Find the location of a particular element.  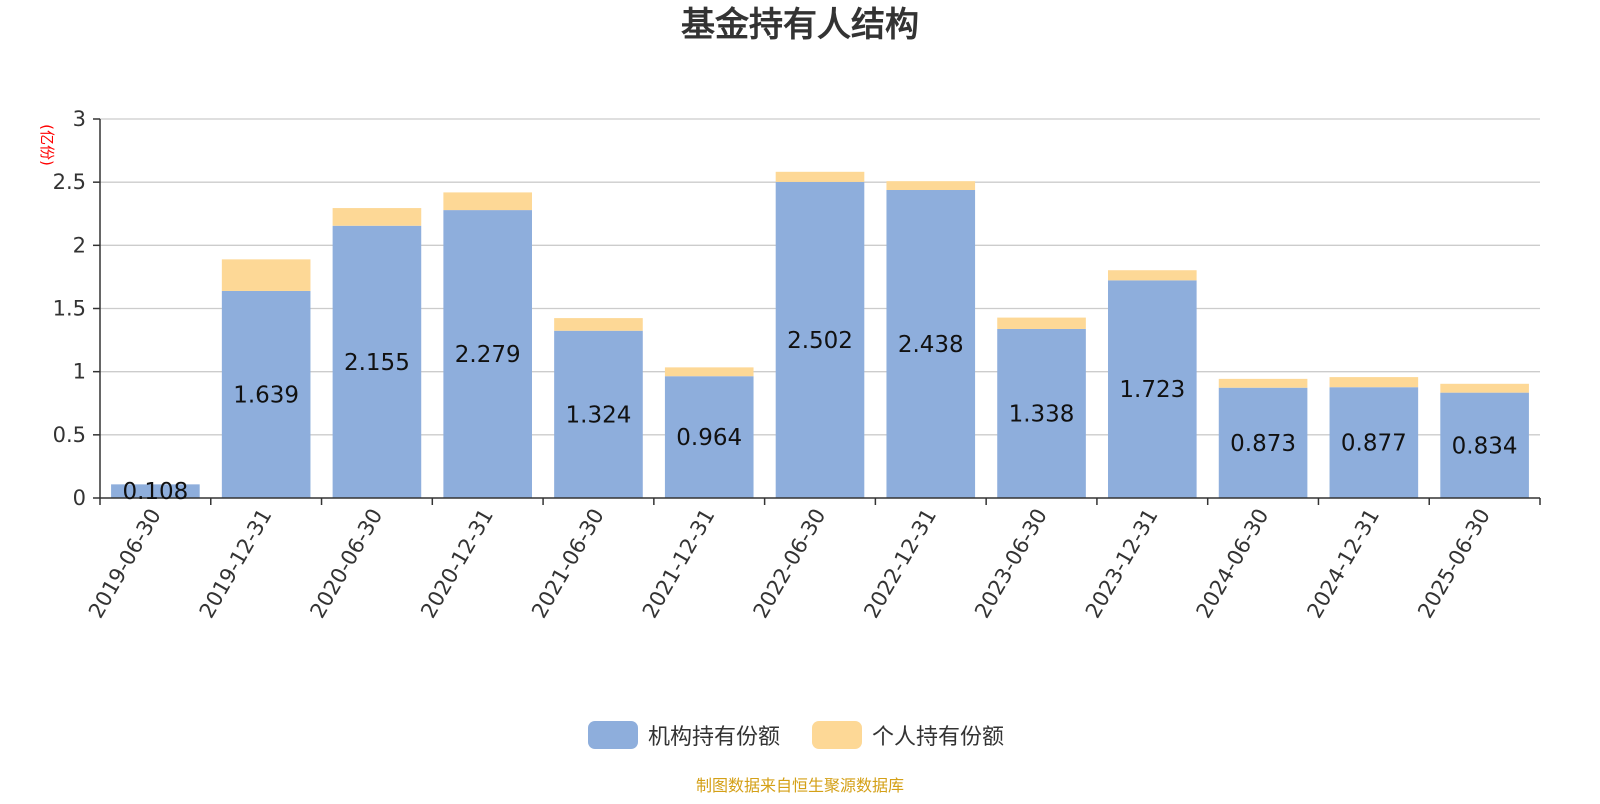

data-label: 2.155 is located at coordinates (377, 363).